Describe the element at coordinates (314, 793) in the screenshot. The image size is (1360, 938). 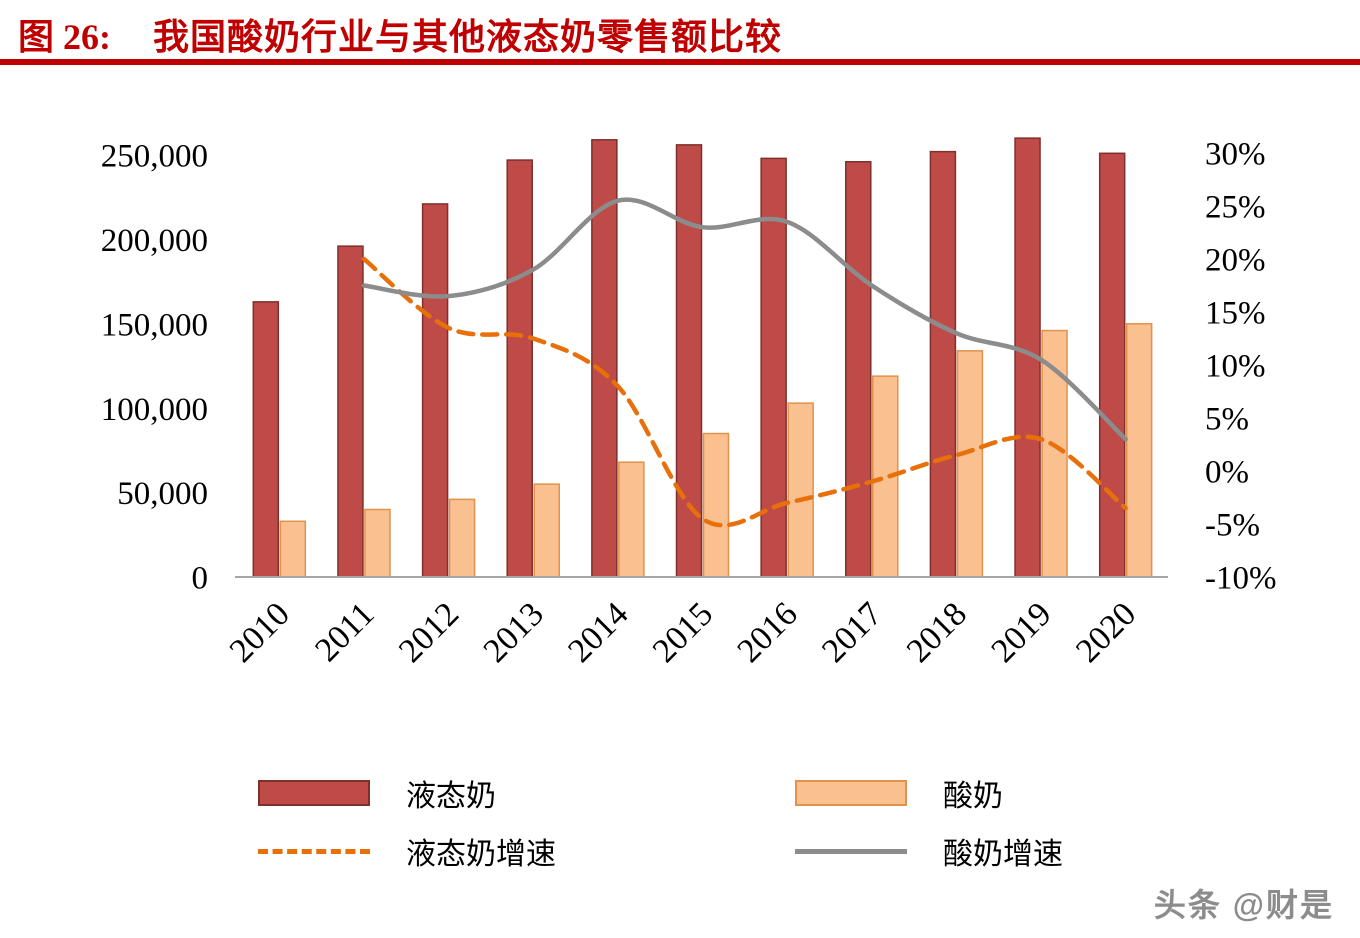
I see `liquid-milk-bar-swatch` at that location.